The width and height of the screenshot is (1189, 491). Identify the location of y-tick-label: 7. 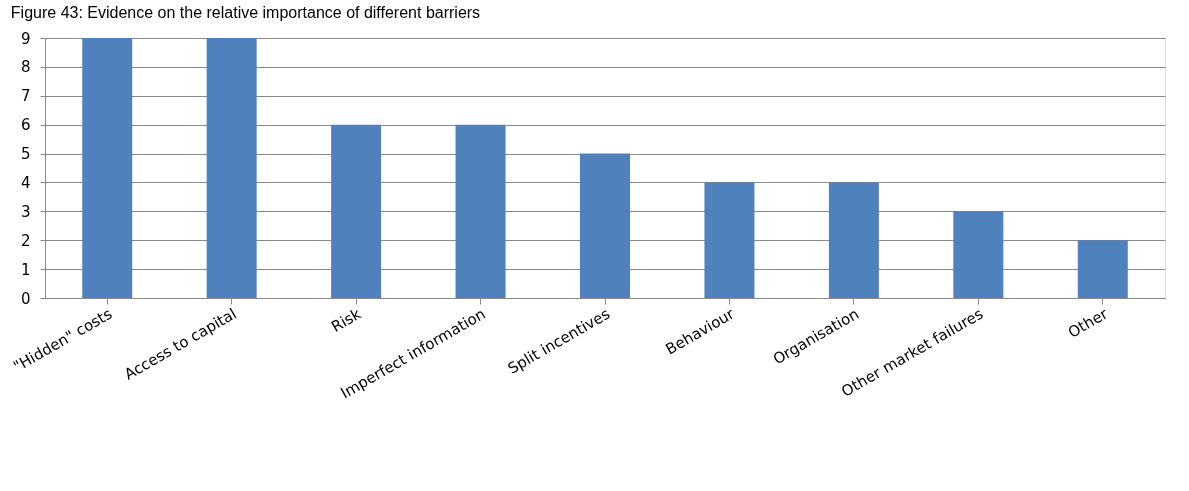
(25, 96).